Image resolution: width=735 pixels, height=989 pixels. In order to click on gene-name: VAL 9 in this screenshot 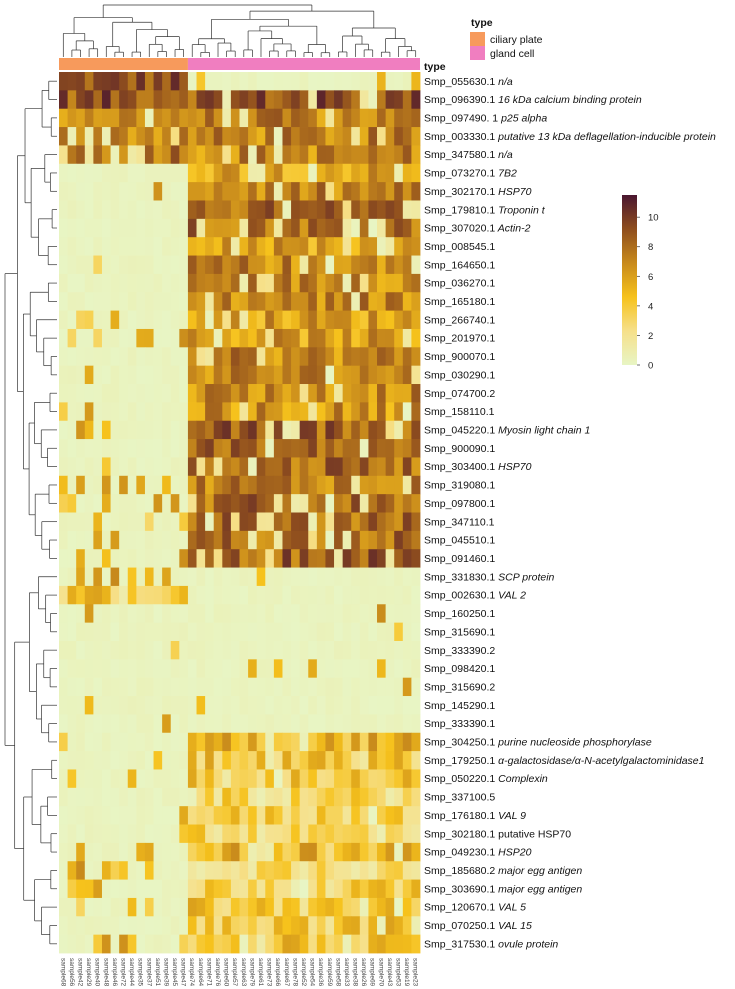, I will do `click(510, 816)`.